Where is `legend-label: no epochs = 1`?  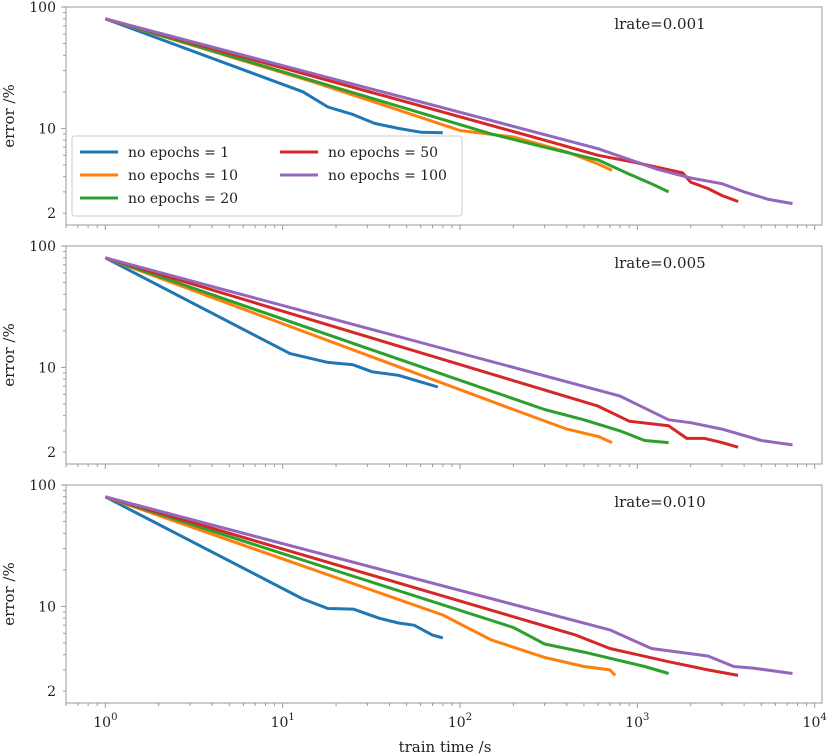 legend-label: no epochs = 1 is located at coordinates (178, 153).